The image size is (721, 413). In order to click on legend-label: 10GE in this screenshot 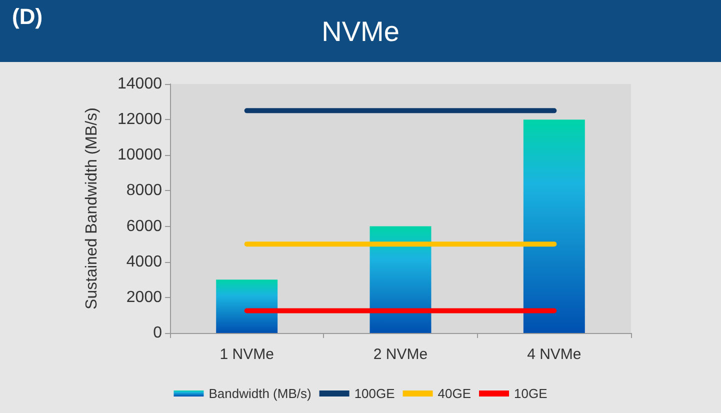, I will do `click(531, 393)`.